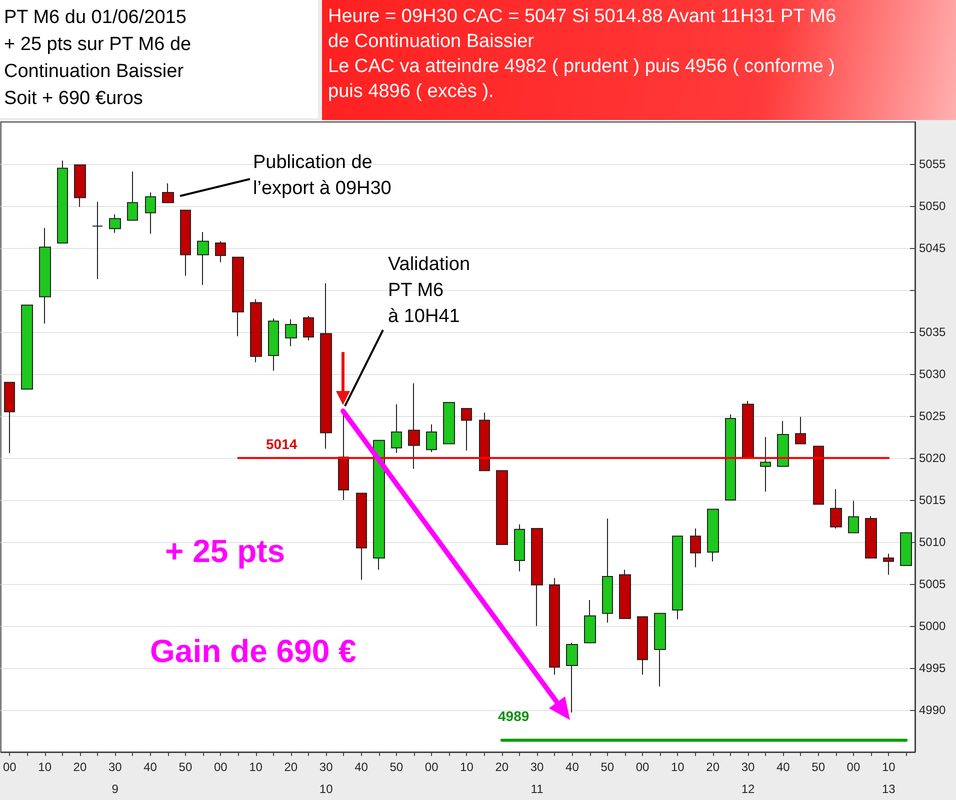 Image resolution: width=956 pixels, height=800 pixels. I want to click on x-tick-label: 30 11, so click(537, 778).